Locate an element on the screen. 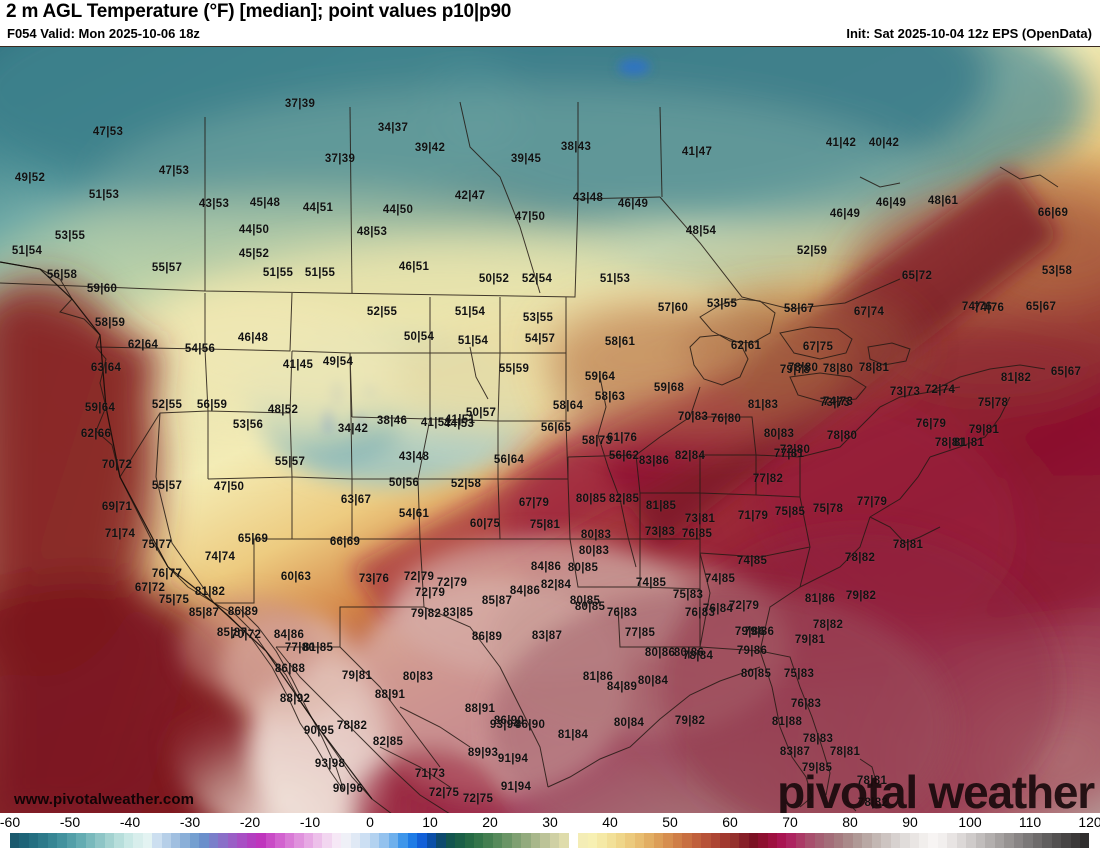 Image resolution: width=1100 pixels, height=850 pixels. colorbar-tick-label: 90 is located at coordinates (910, 822).